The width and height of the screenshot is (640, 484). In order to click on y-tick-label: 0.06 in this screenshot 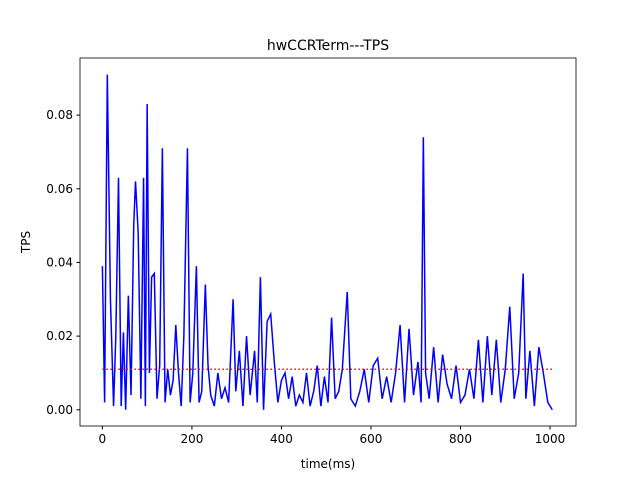, I will do `click(59, 189)`.